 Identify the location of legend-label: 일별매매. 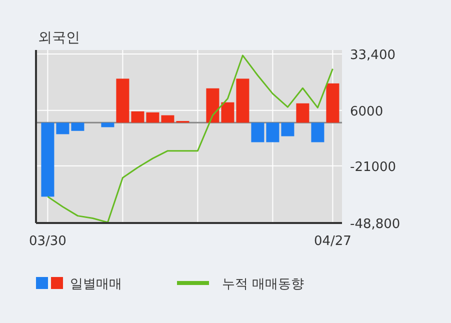
(96, 284).